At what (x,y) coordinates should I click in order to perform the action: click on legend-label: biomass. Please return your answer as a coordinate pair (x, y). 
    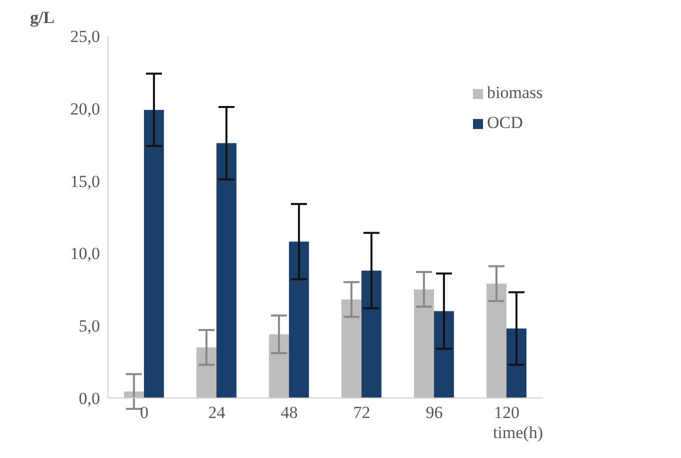
    Looking at the image, I should click on (515, 92).